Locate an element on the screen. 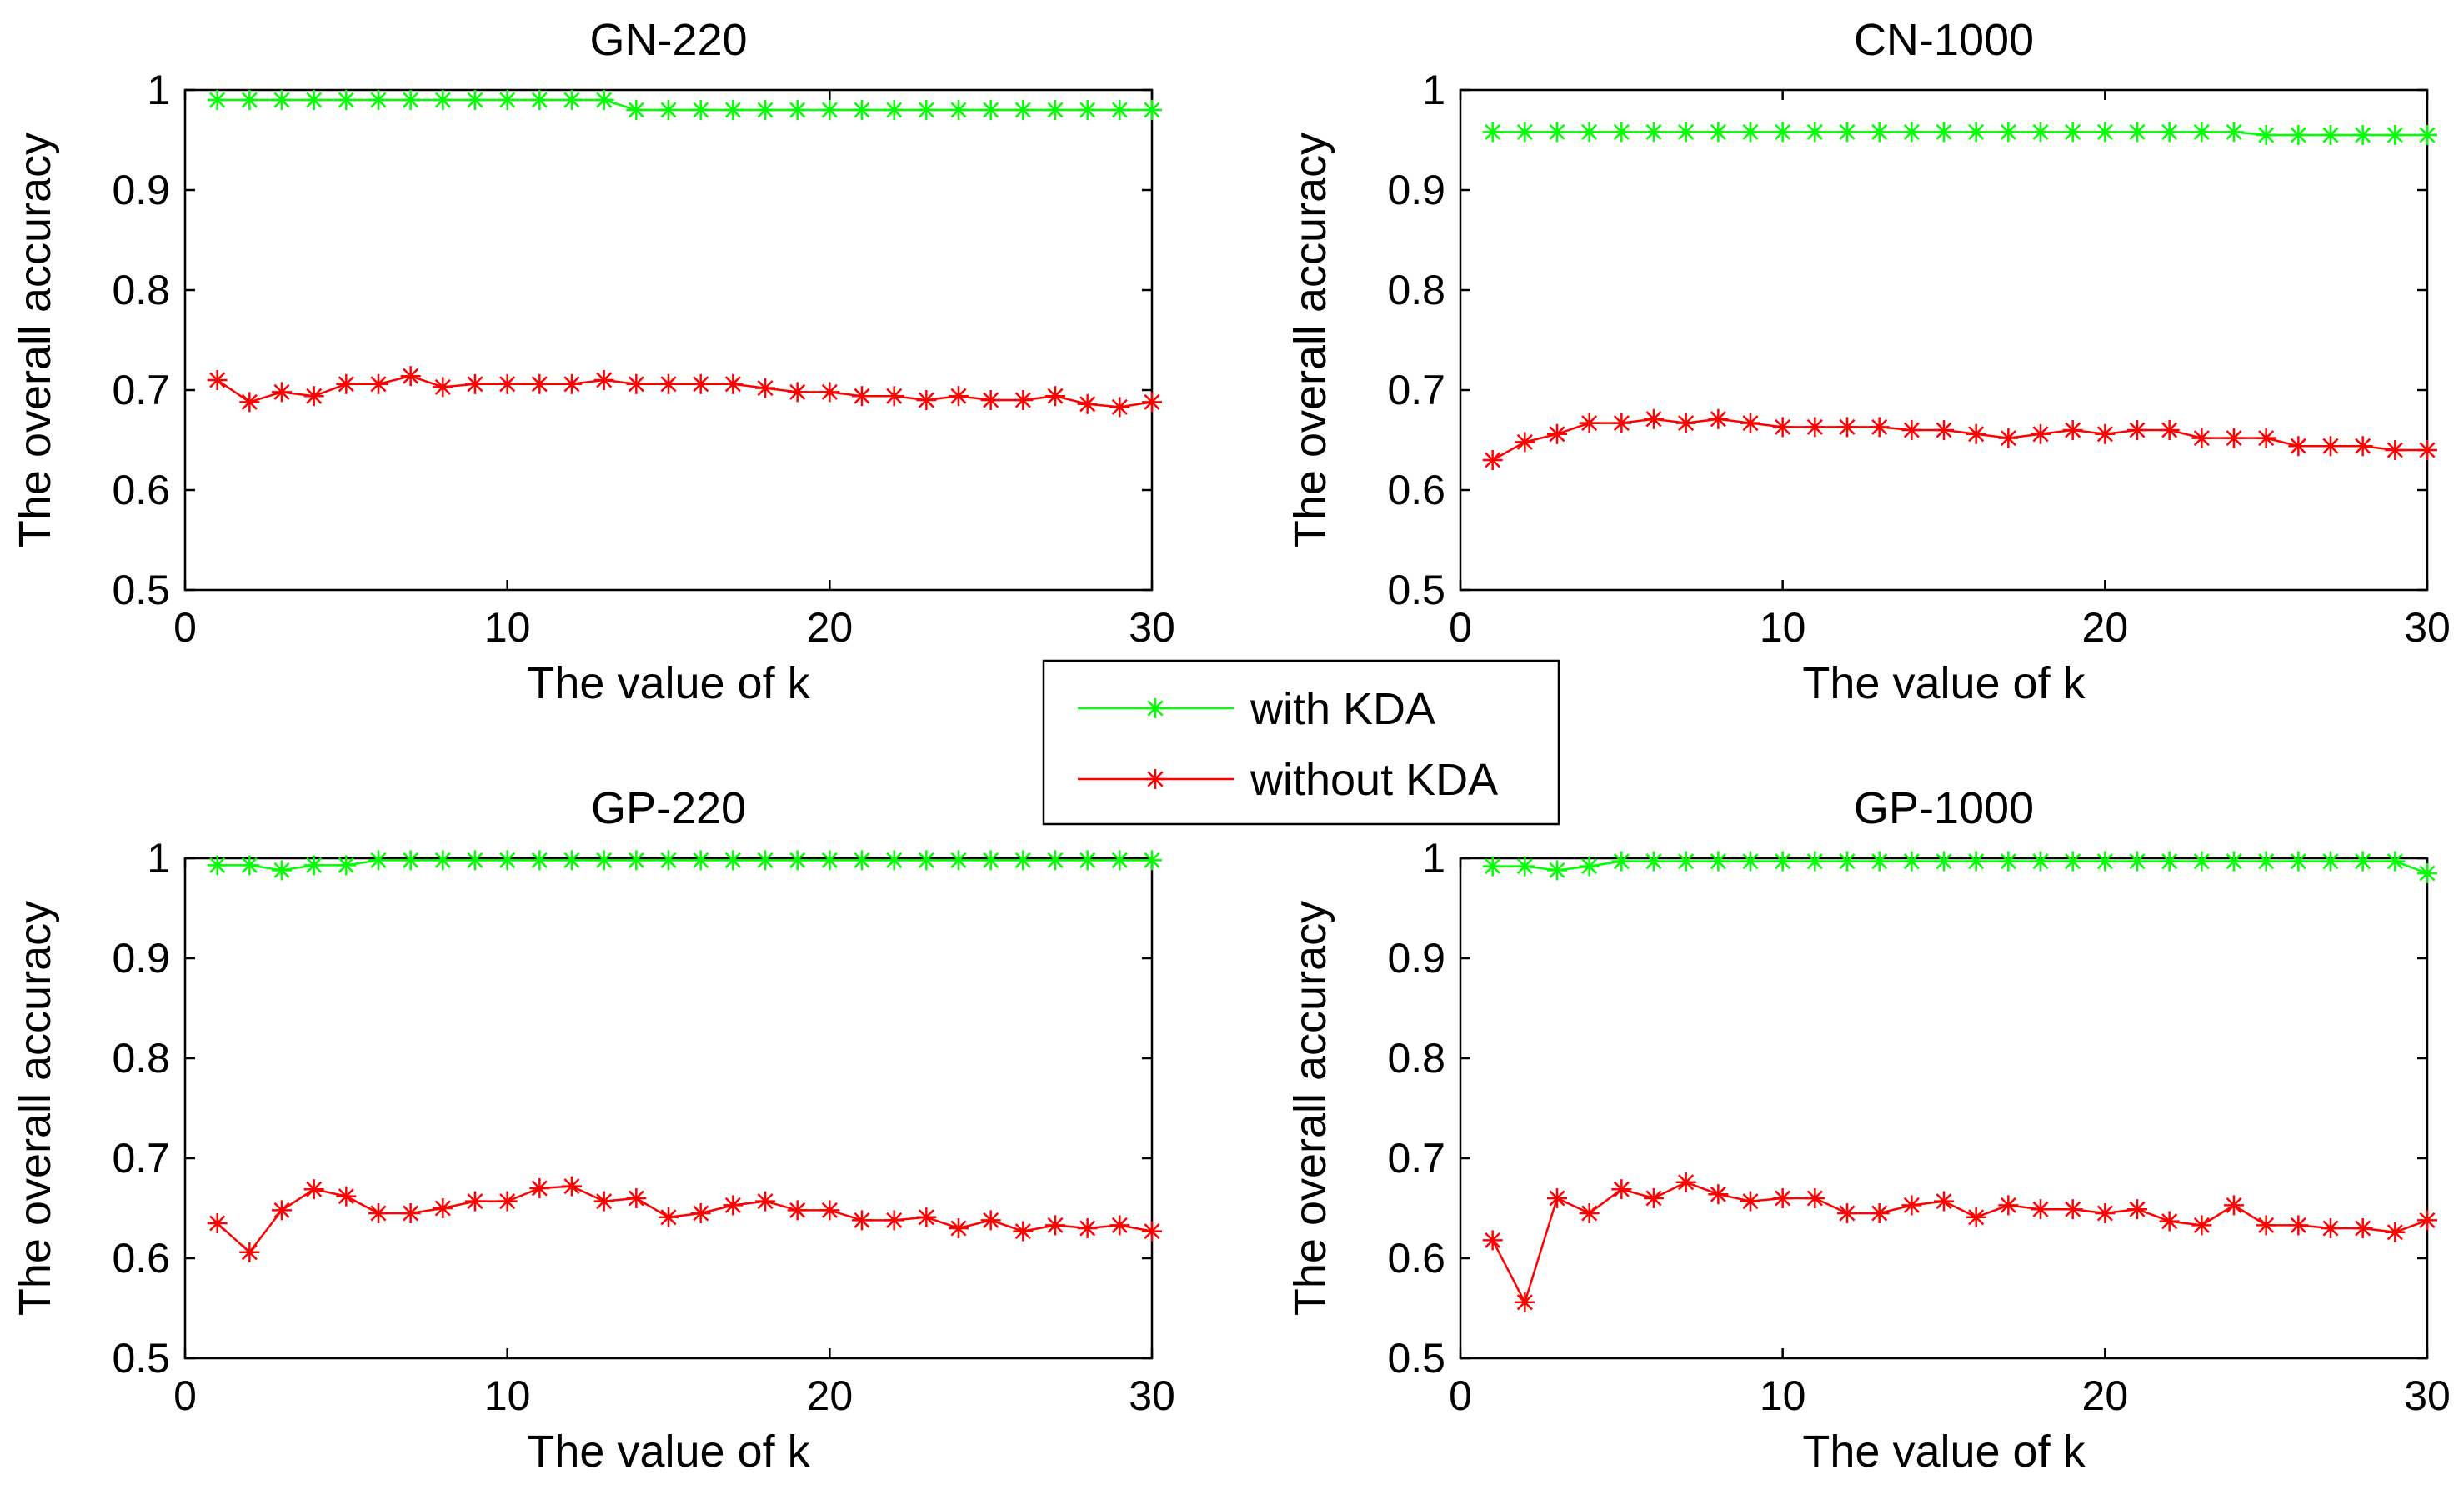  y-axis-label: The overall accuracy is located at coordinates (1310, 1108).